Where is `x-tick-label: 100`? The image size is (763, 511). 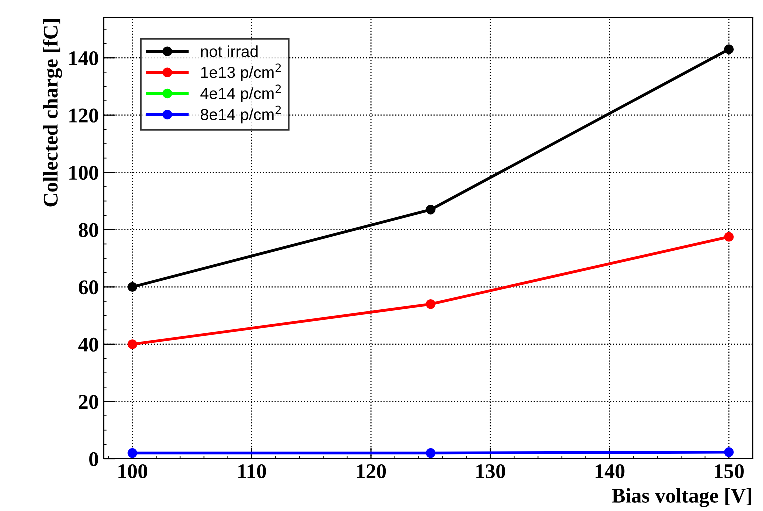 x-tick-label: 100 is located at coordinates (133, 471).